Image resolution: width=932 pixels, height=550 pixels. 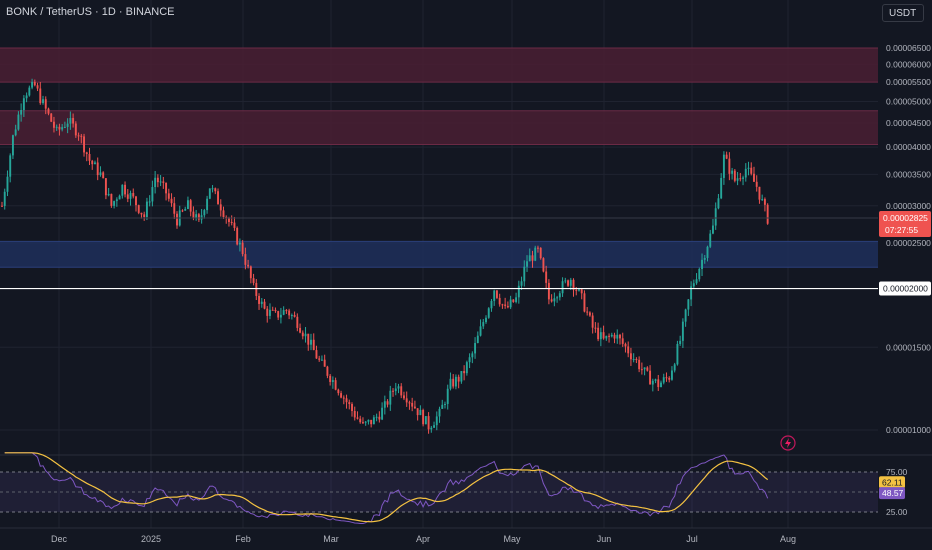 I want to click on time-tick-label: Apr, so click(x=423, y=539).